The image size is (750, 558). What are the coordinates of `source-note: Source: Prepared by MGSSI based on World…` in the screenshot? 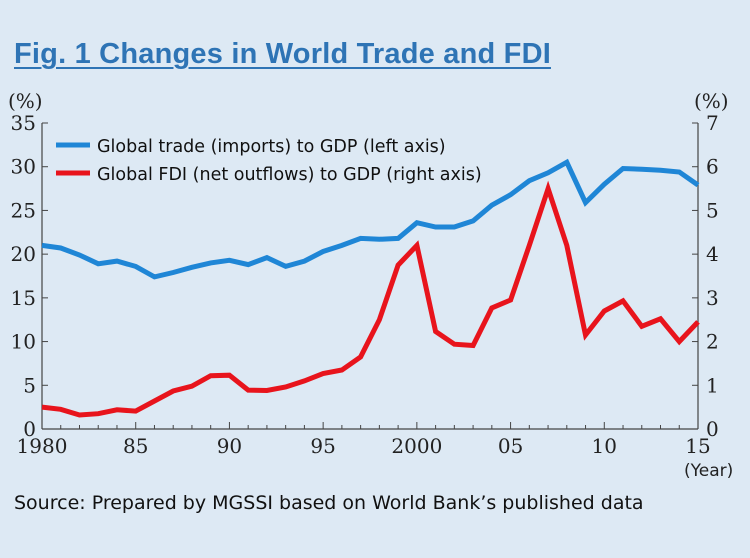 It's located at (329, 503).